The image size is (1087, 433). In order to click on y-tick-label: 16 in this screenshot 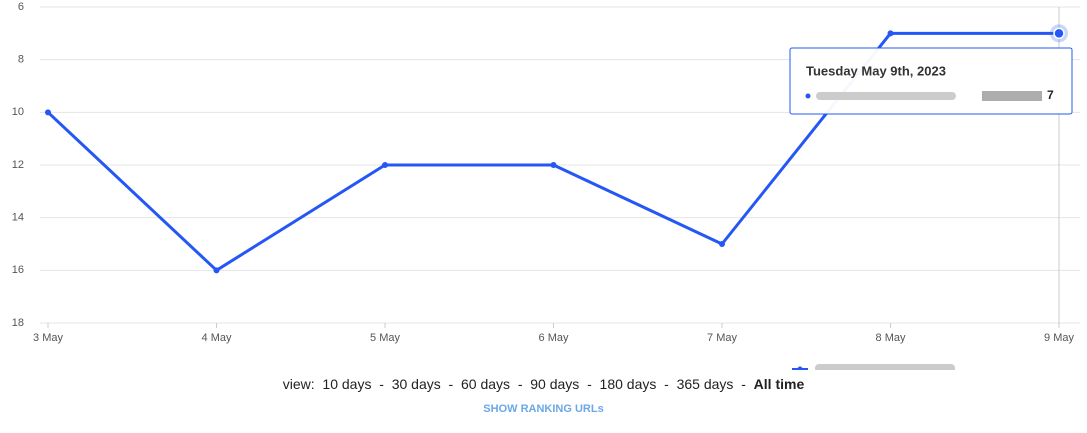, I will do `click(18, 270)`.